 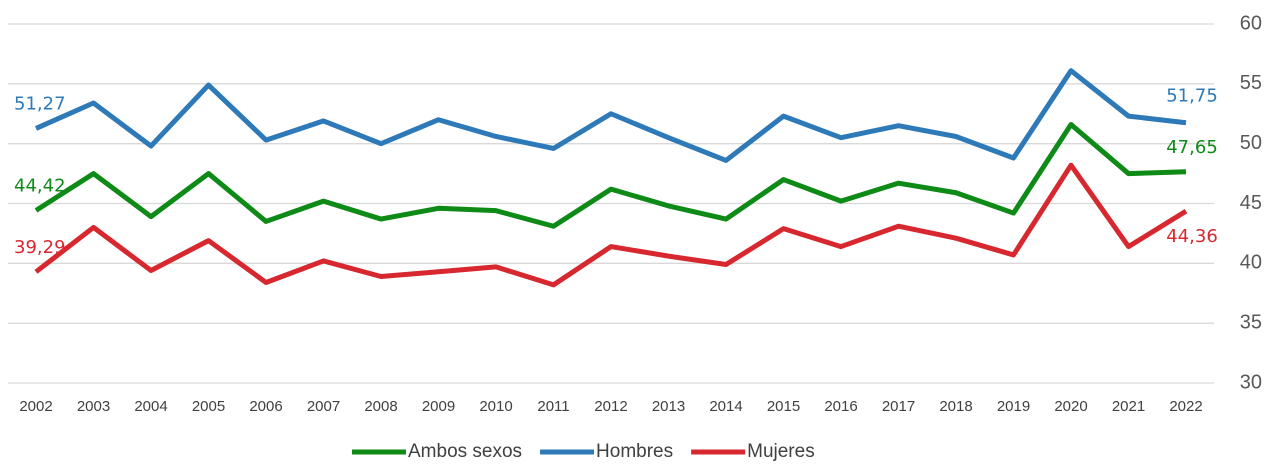 I want to click on x-tick-label: 2021, so click(x=1128, y=406).